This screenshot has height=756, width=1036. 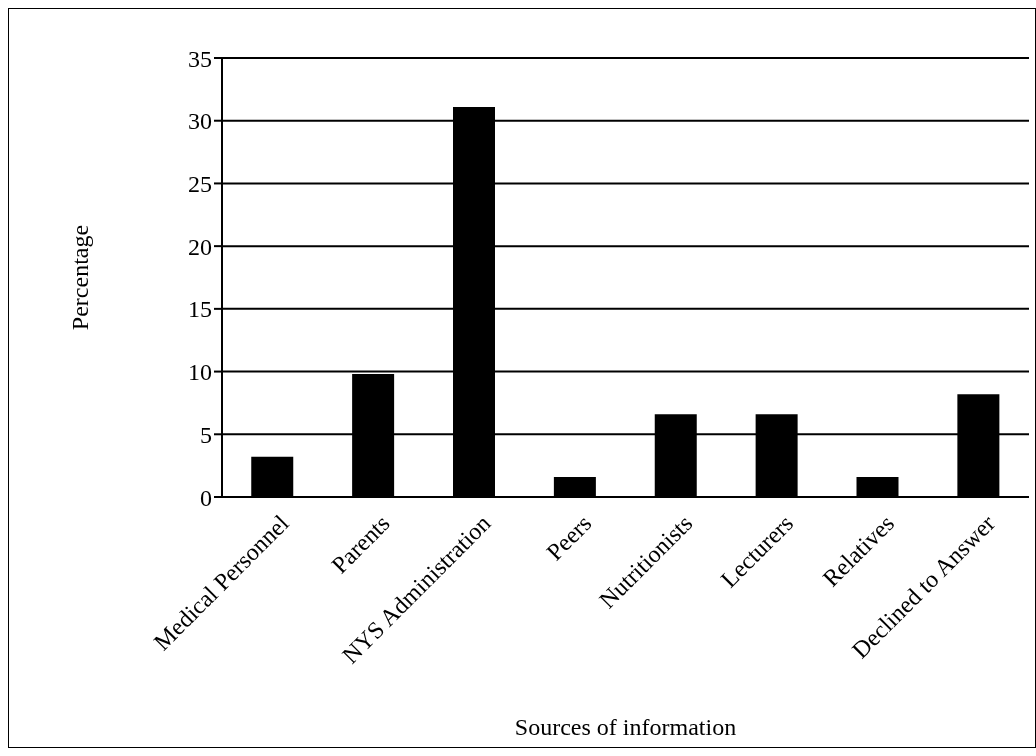 What do you see at coordinates (79, 277) in the screenshot?
I see `y-axis-title: Percentage` at bounding box center [79, 277].